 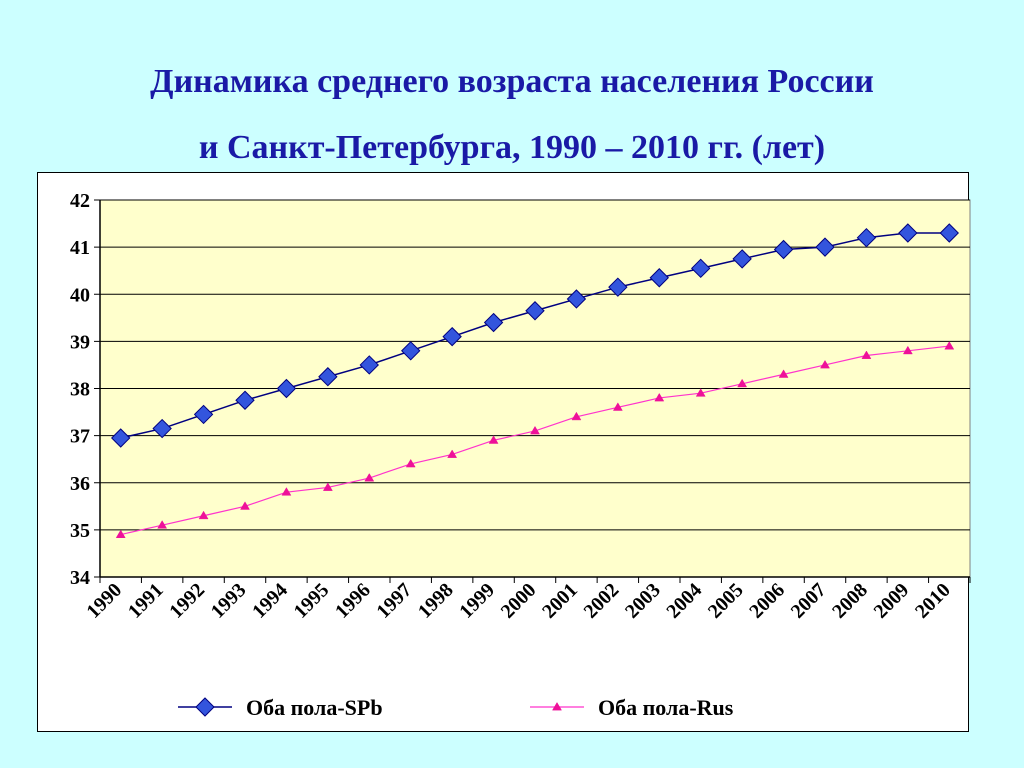 What do you see at coordinates (312, 601) in the screenshot?
I see `x-tick-label: 1995` at bounding box center [312, 601].